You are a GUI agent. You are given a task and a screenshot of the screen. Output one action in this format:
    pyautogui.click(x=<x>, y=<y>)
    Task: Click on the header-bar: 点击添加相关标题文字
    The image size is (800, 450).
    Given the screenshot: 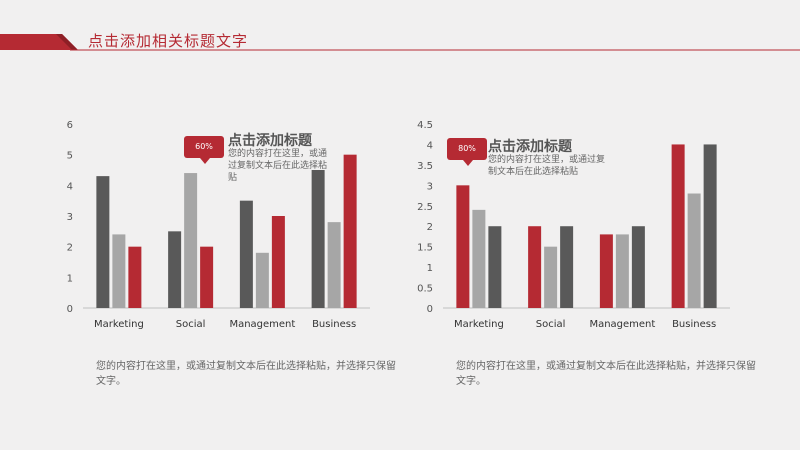 What is the action you would take?
    pyautogui.click(x=400, y=30)
    